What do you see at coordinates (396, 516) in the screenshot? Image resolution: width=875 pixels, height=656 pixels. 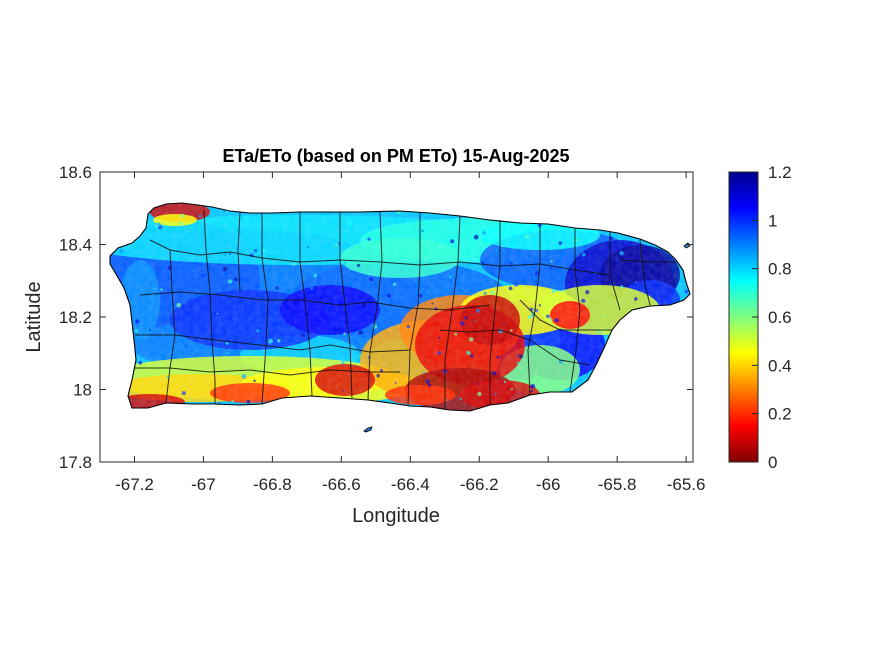 I see `x-axis-label: Longitude` at bounding box center [396, 516].